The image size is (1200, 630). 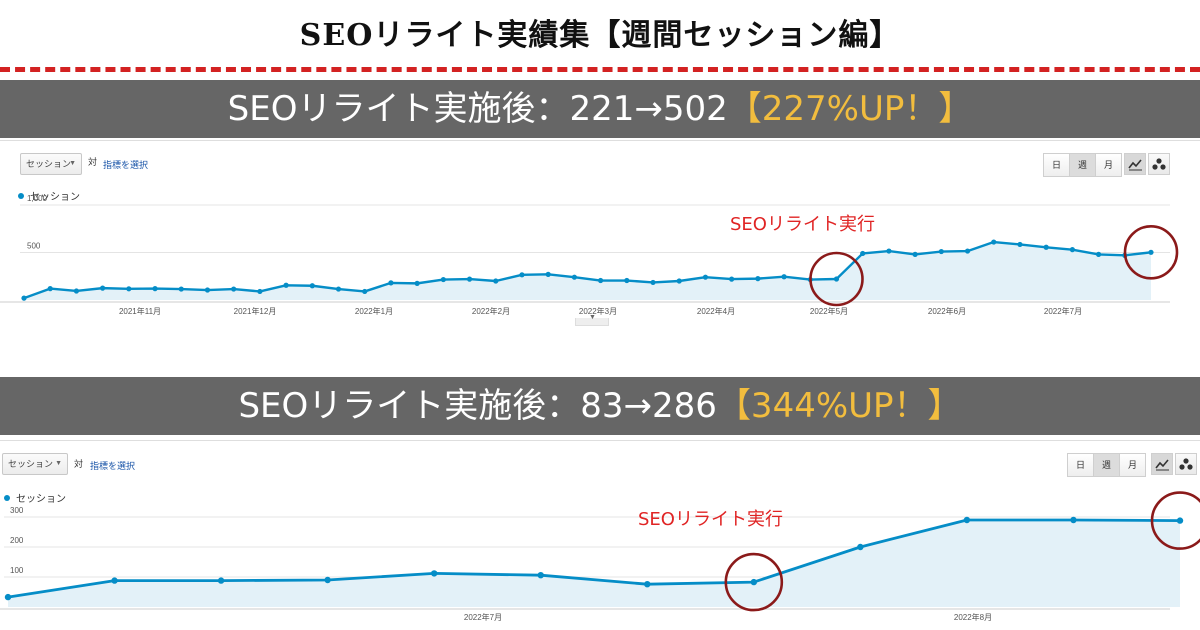 I want to click on chart-type-toggle, so click(x=1146, y=164).